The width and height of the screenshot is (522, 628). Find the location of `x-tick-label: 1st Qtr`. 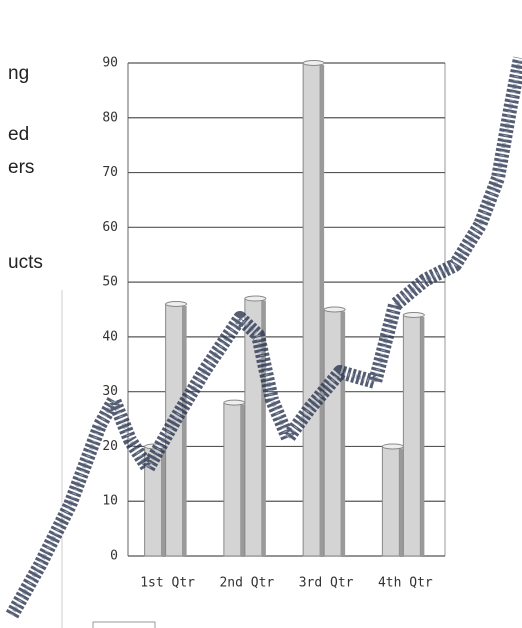

x-tick-label: 1st Qtr is located at coordinates (167, 583).